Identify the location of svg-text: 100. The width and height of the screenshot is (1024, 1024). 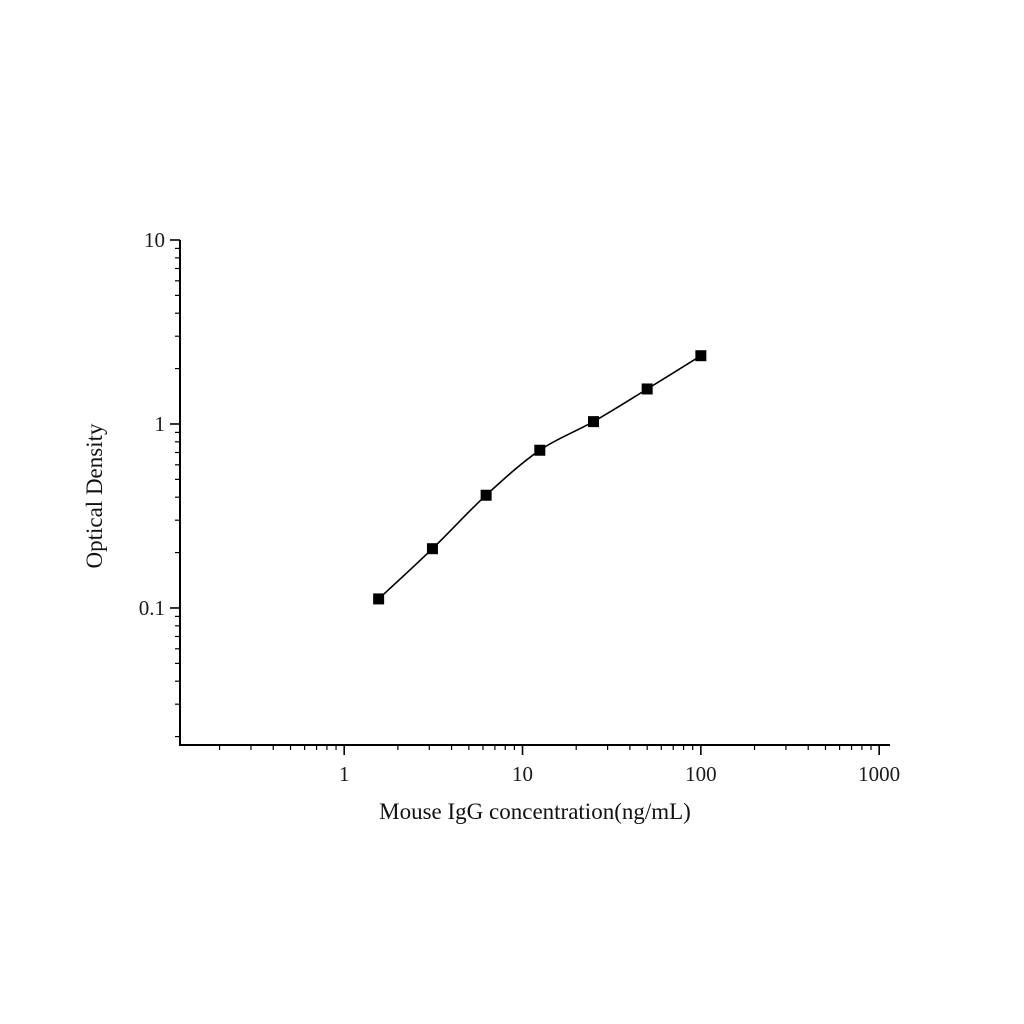
(701, 774).